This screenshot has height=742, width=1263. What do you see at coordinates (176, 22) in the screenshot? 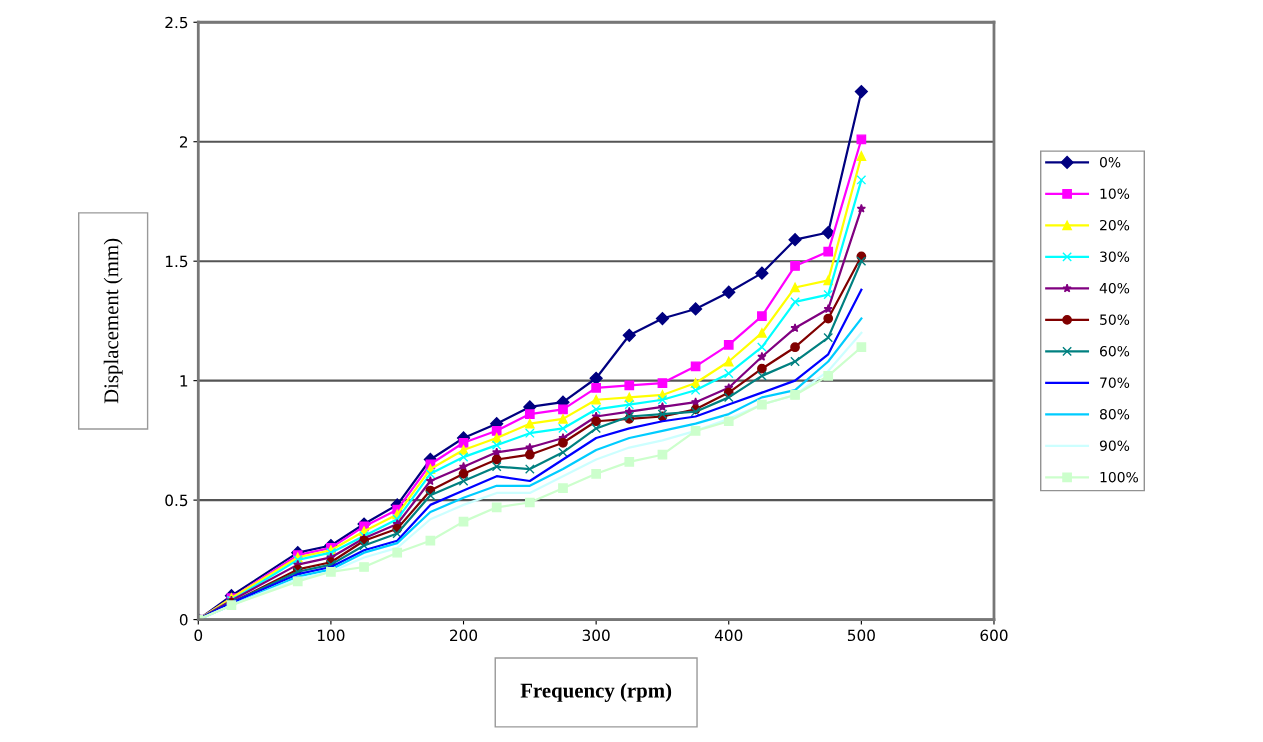
I see `y-tick-label: 2.5` at bounding box center [176, 22].